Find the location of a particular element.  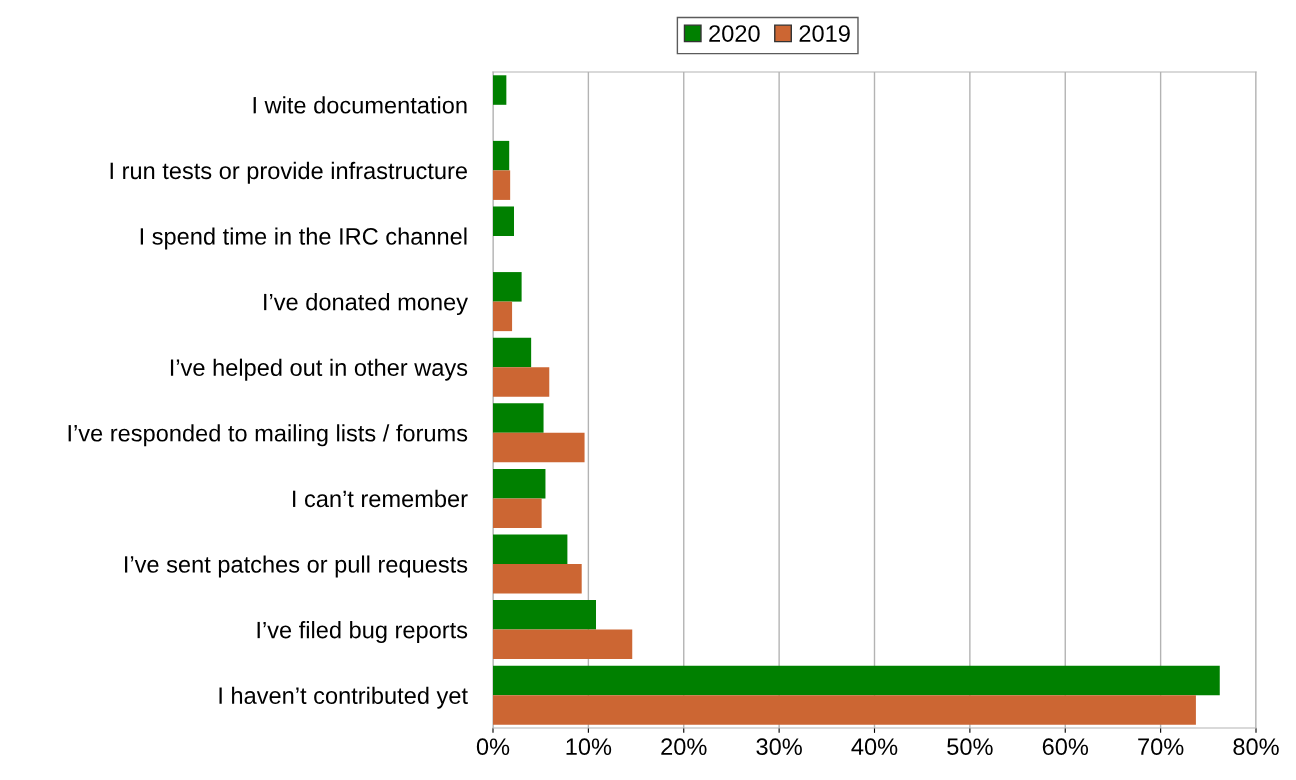

y-tick-label: I spend time in the IRC channel is located at coordinates (303, 238).